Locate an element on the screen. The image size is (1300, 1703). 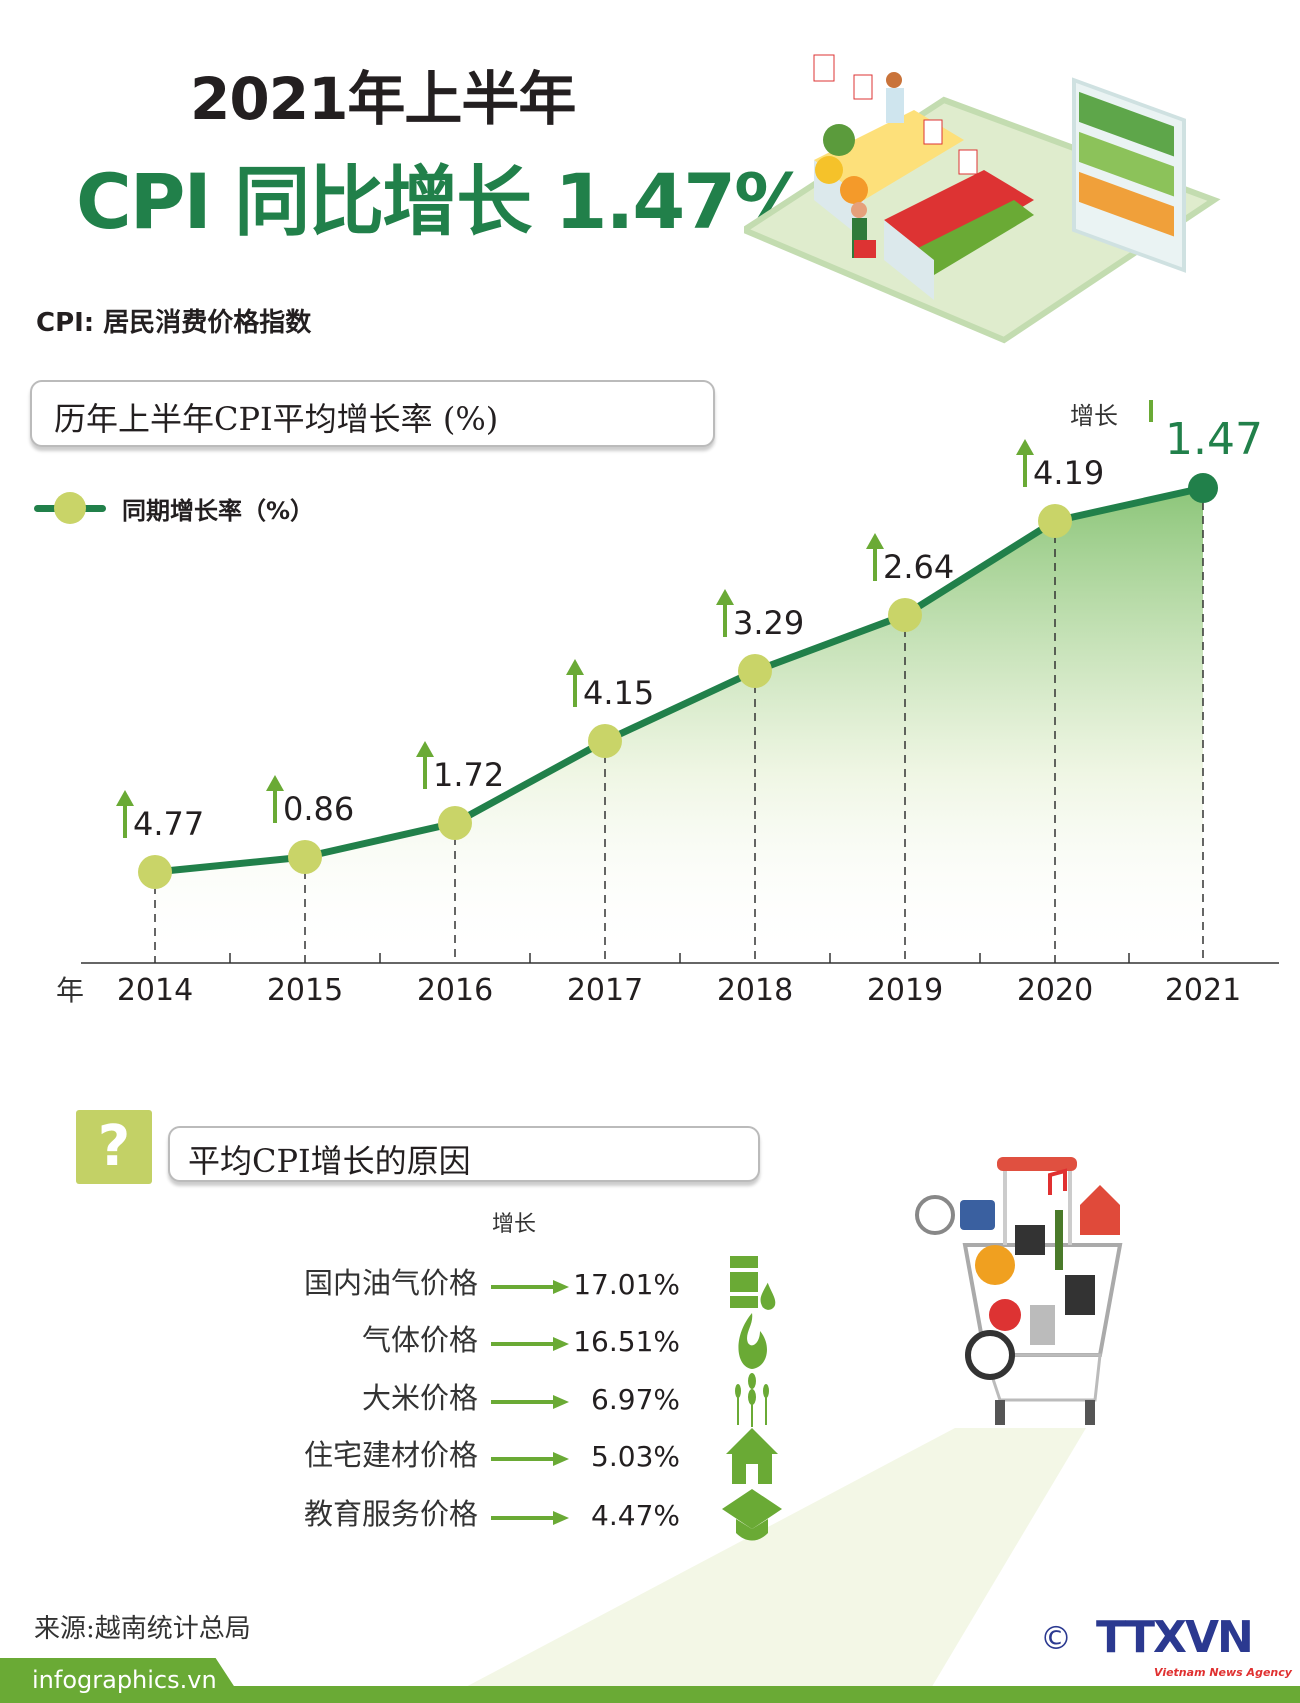
x-axis-label: 年 is located at coordinates (70, 990).